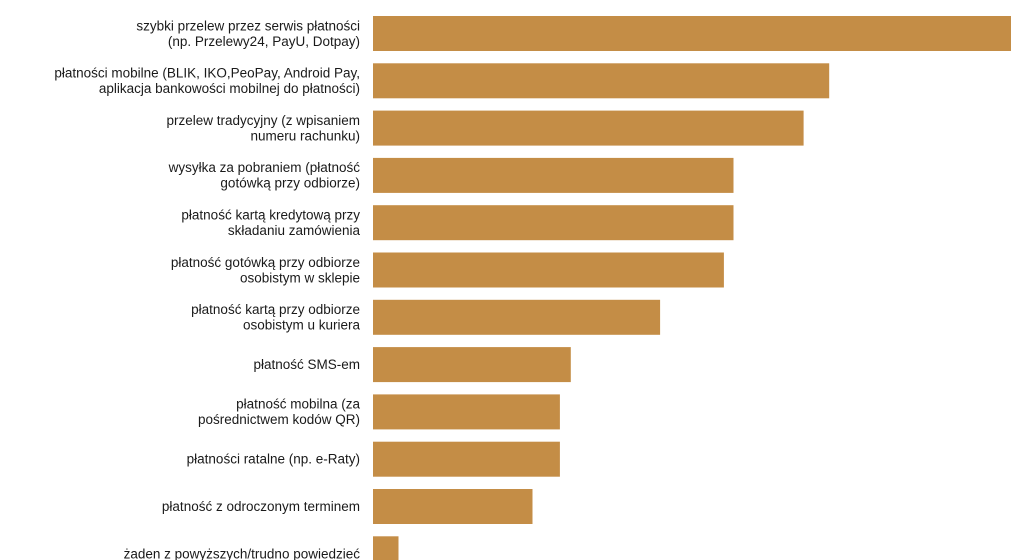 The height and width of the screenshot is (560, 1011). I want to click on category-label-line: wysyłka za pobraniem (płatność, so click(264, 167).